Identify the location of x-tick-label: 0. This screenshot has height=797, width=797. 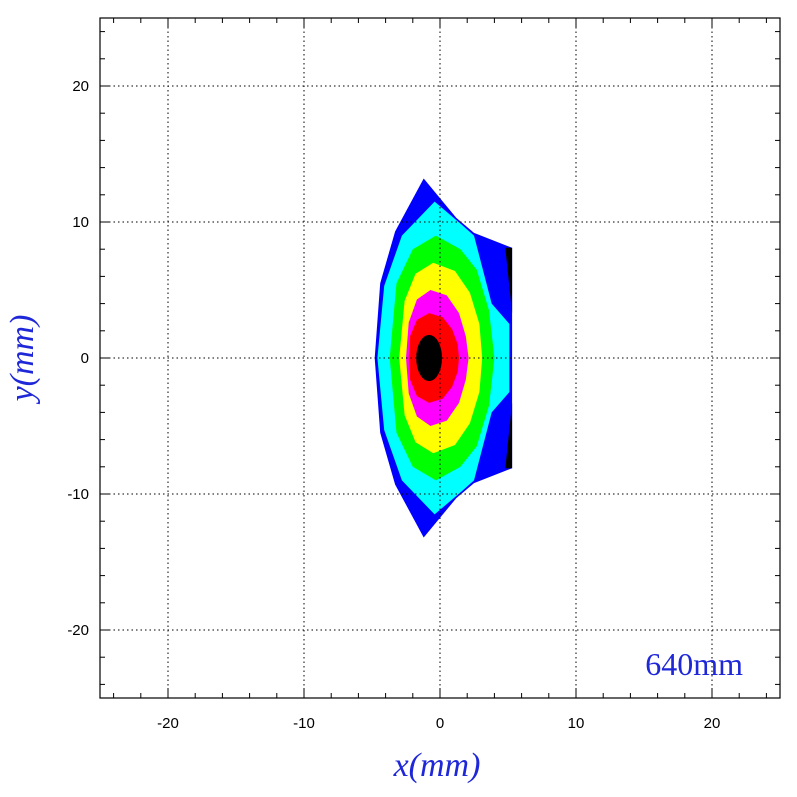
(440, 723).